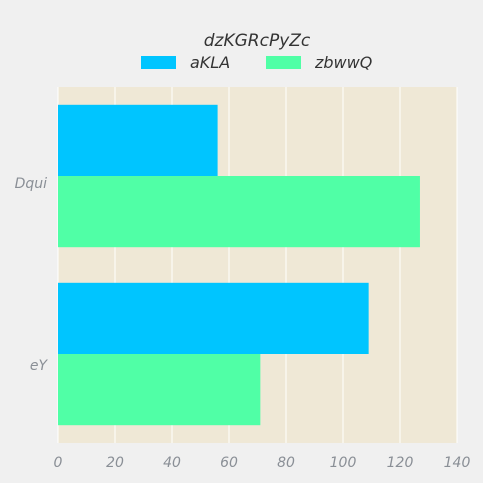  What do you see at coordinates (138, 140) in the screenshot?
I see `bar-akla-dqui` at bounding box center [138, 140].